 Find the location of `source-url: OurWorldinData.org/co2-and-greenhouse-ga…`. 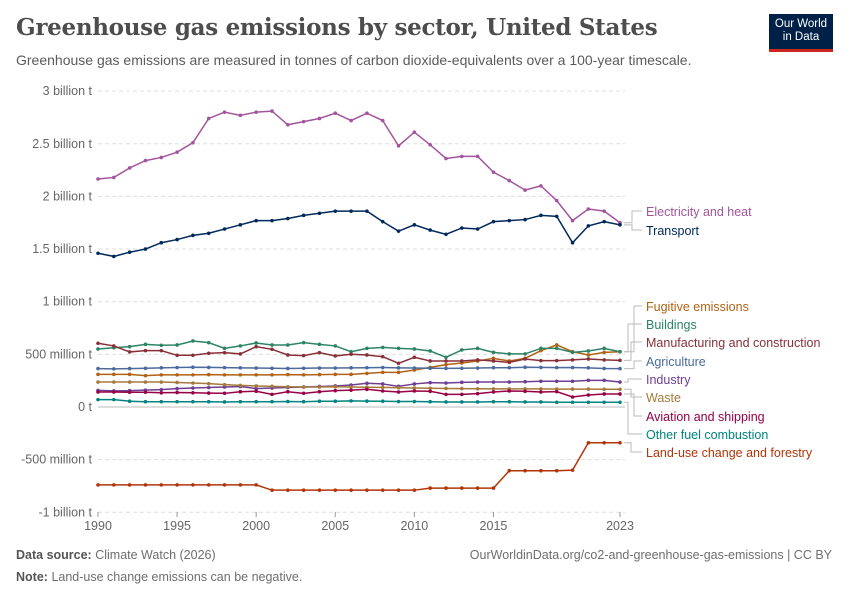

source-url: OurWorldinData.org/co2-and-greenhouse-ga… is located at coordinates (650, 555).